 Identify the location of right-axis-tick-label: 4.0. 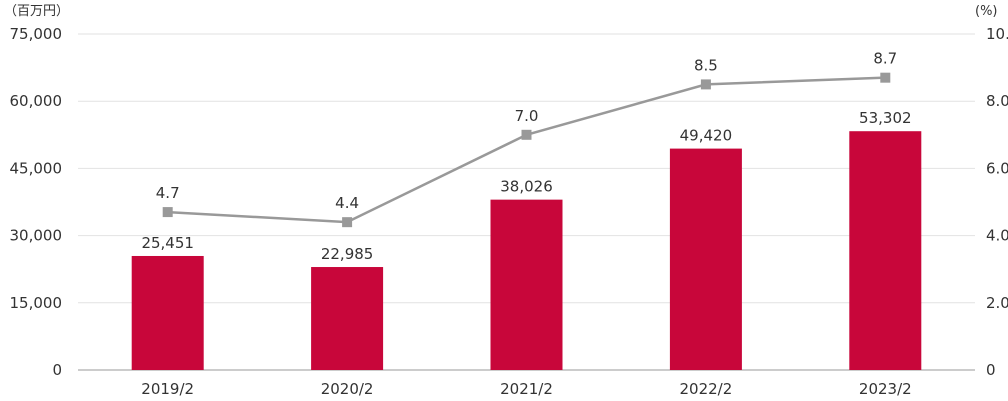
(997, 236).